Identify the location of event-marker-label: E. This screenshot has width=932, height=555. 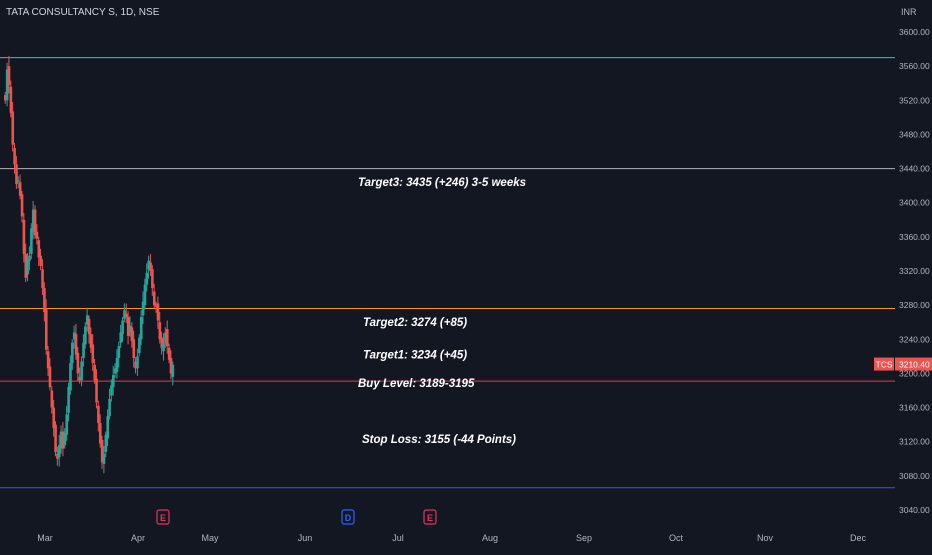
(430, 518).